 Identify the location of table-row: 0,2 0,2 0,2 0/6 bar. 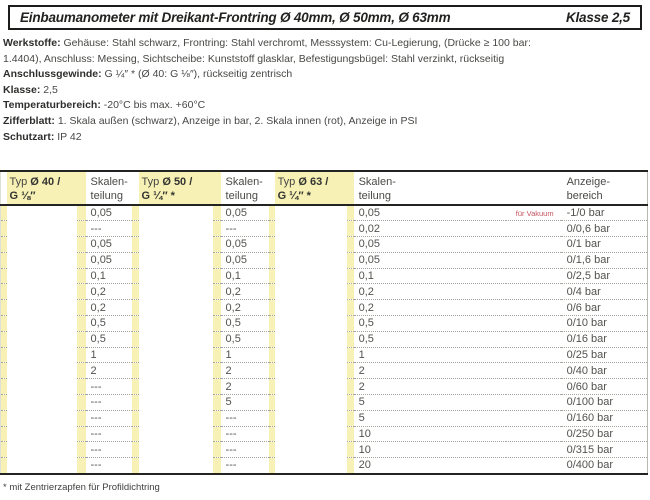
(324, 308).